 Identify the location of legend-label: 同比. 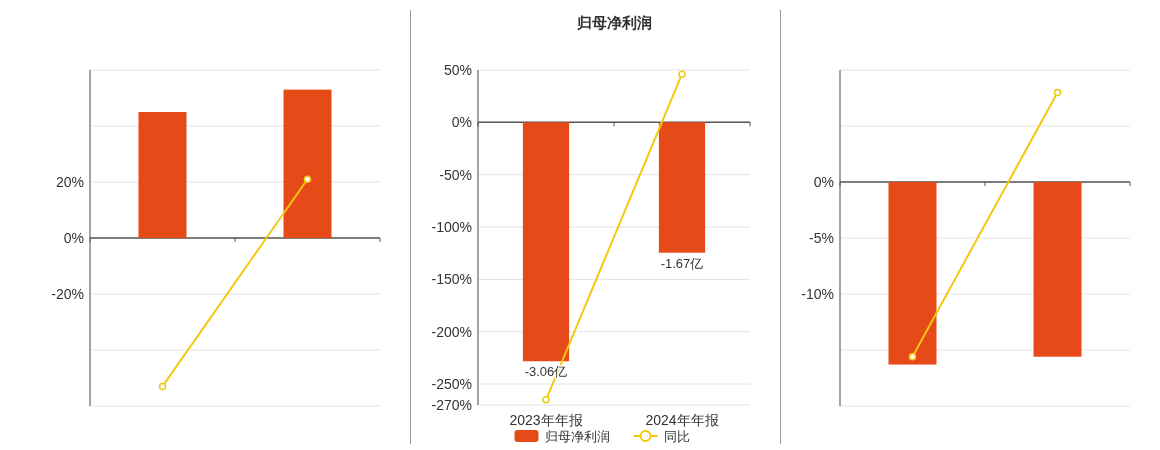
(676, 436).